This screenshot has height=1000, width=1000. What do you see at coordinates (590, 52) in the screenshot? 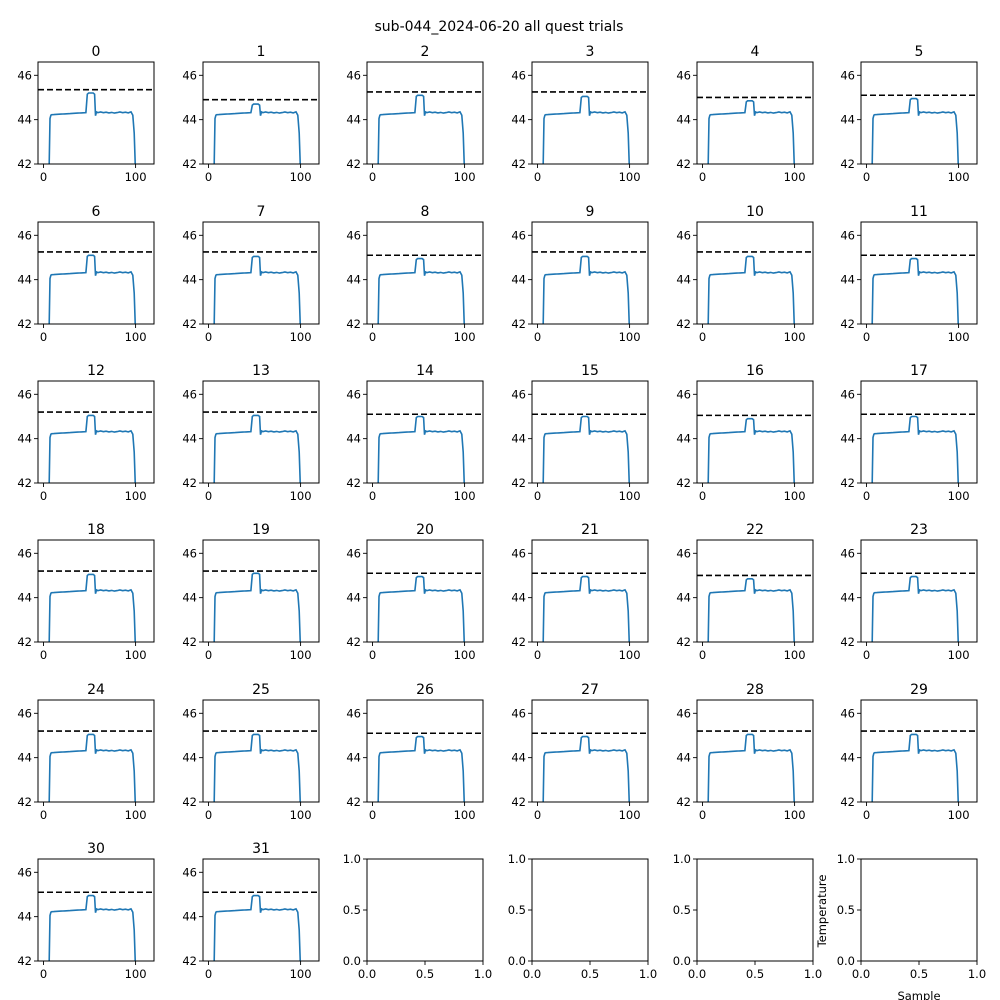
I see `subplot-title: 3` at bounding box center [590, 52].